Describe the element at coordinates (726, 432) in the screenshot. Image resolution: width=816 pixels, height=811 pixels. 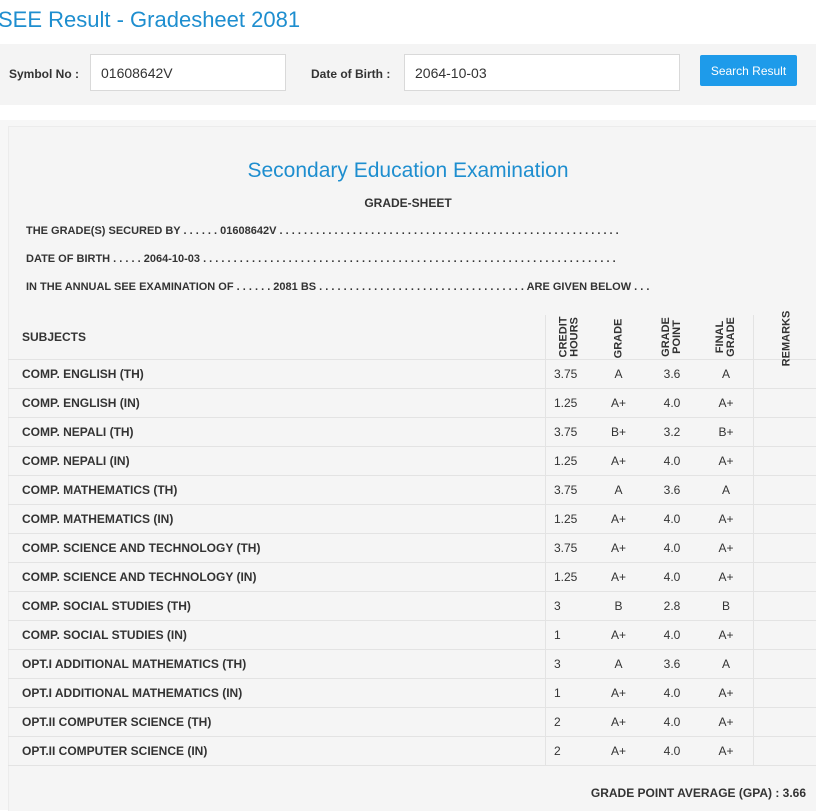
I see `final-grade-cell: B+` at that location.